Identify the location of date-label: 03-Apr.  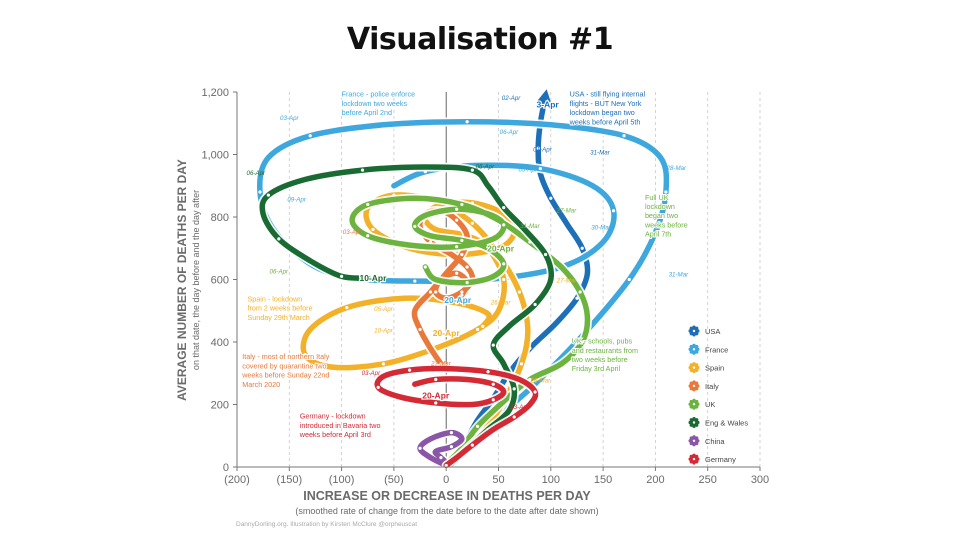
(290, 118).